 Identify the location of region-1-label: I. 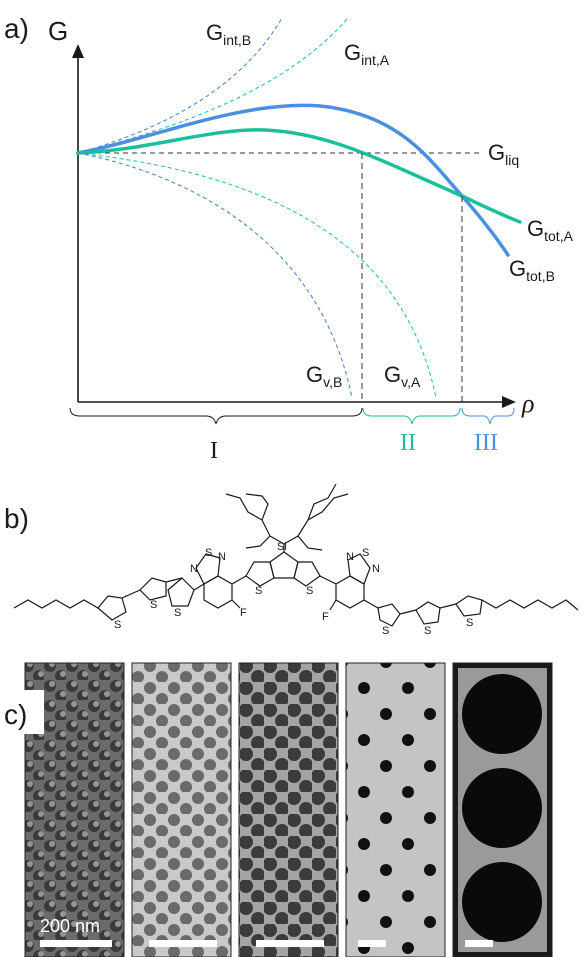
(214, 451).